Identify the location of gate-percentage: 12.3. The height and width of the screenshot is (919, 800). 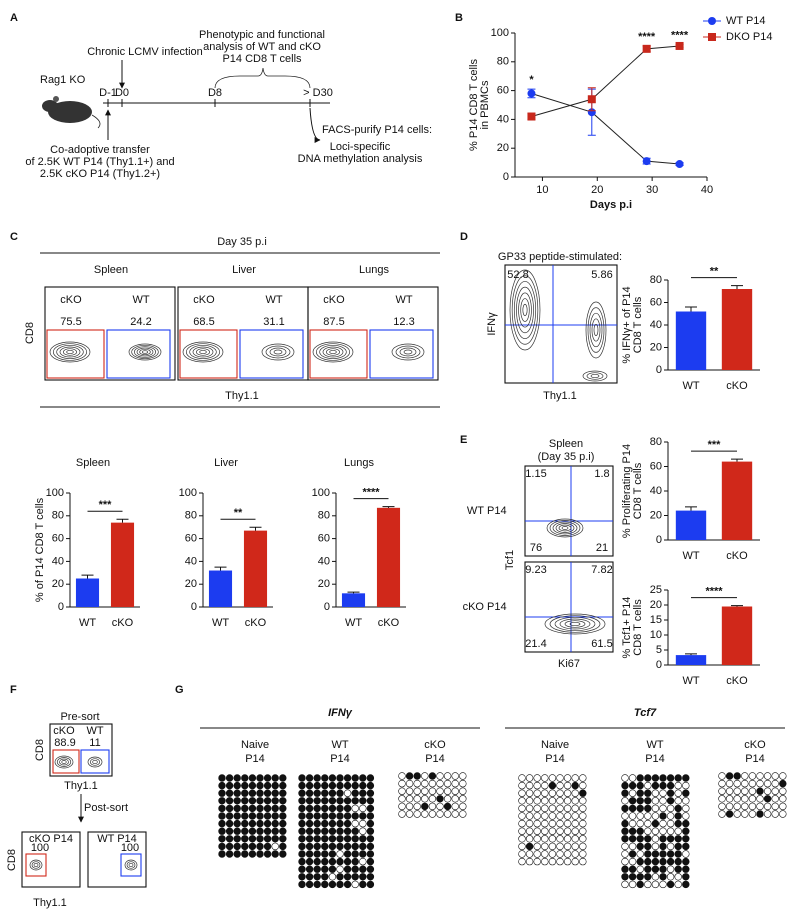
(403, 322).